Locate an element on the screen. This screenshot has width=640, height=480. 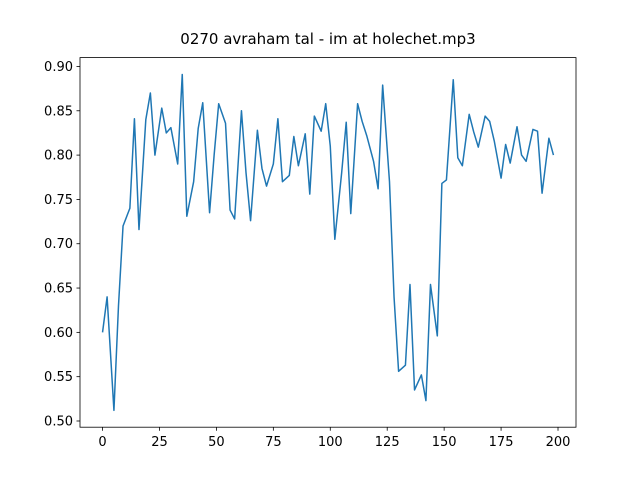
x-tick-label: 75 is located at coordinates (273, 442).